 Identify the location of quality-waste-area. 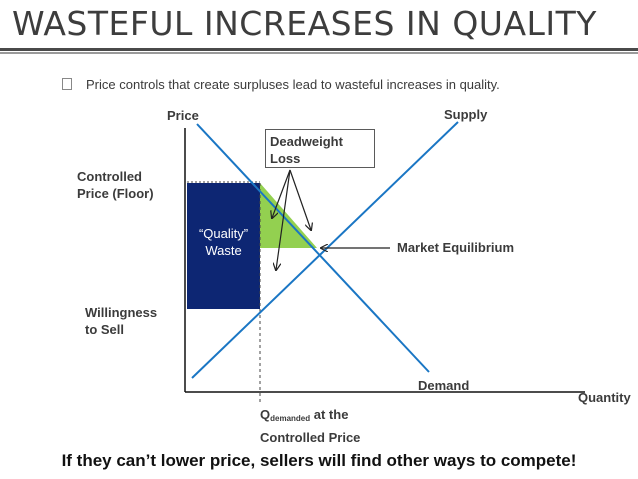
(223, 246).